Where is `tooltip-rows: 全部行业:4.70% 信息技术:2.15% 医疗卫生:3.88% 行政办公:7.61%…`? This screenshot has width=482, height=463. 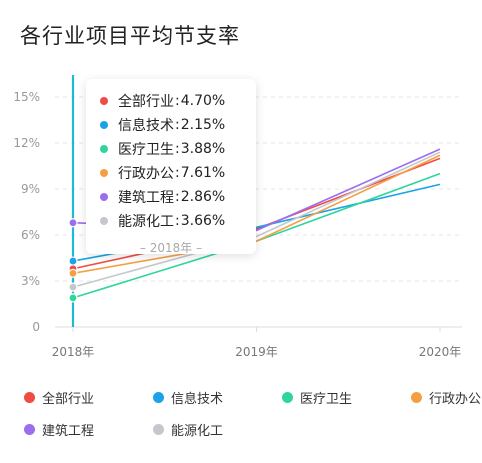 tooltip-rows: 全部行业:4.70% 信息技术:2.15% 医疗卫生:3.88% 行政办公:7.61%… is located at coordinates (178, 161).